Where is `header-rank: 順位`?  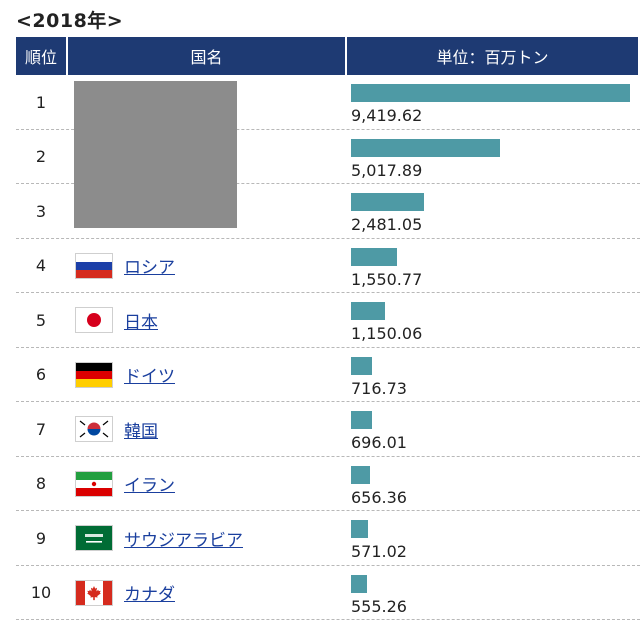 header-rank: 順位 is located at coordinates (41, 56).